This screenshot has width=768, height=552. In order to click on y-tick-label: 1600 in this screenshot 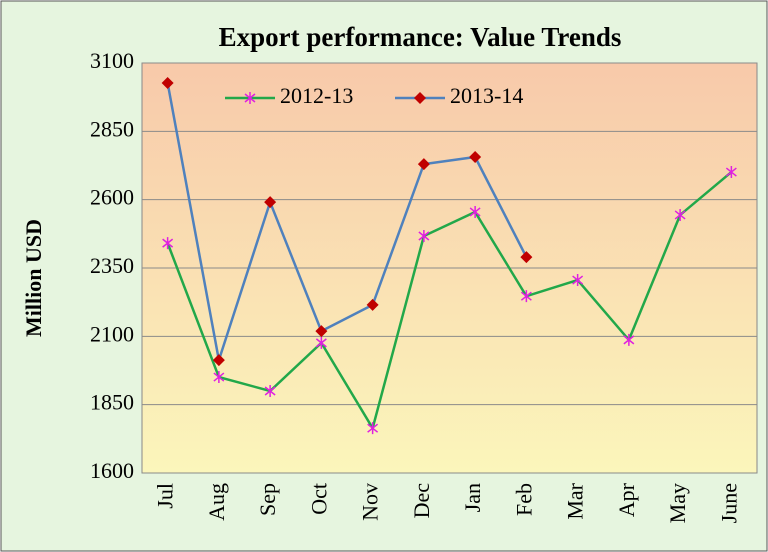, I will do `click(112, 470)`.